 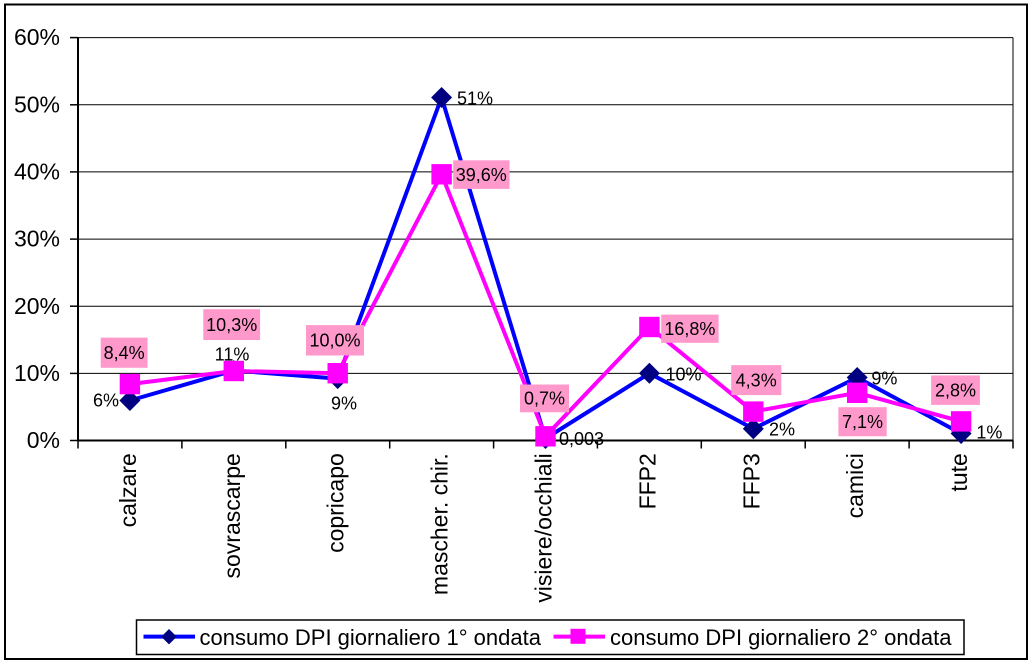 I want to click on svg-text: camici, so click(x=855, y=485).